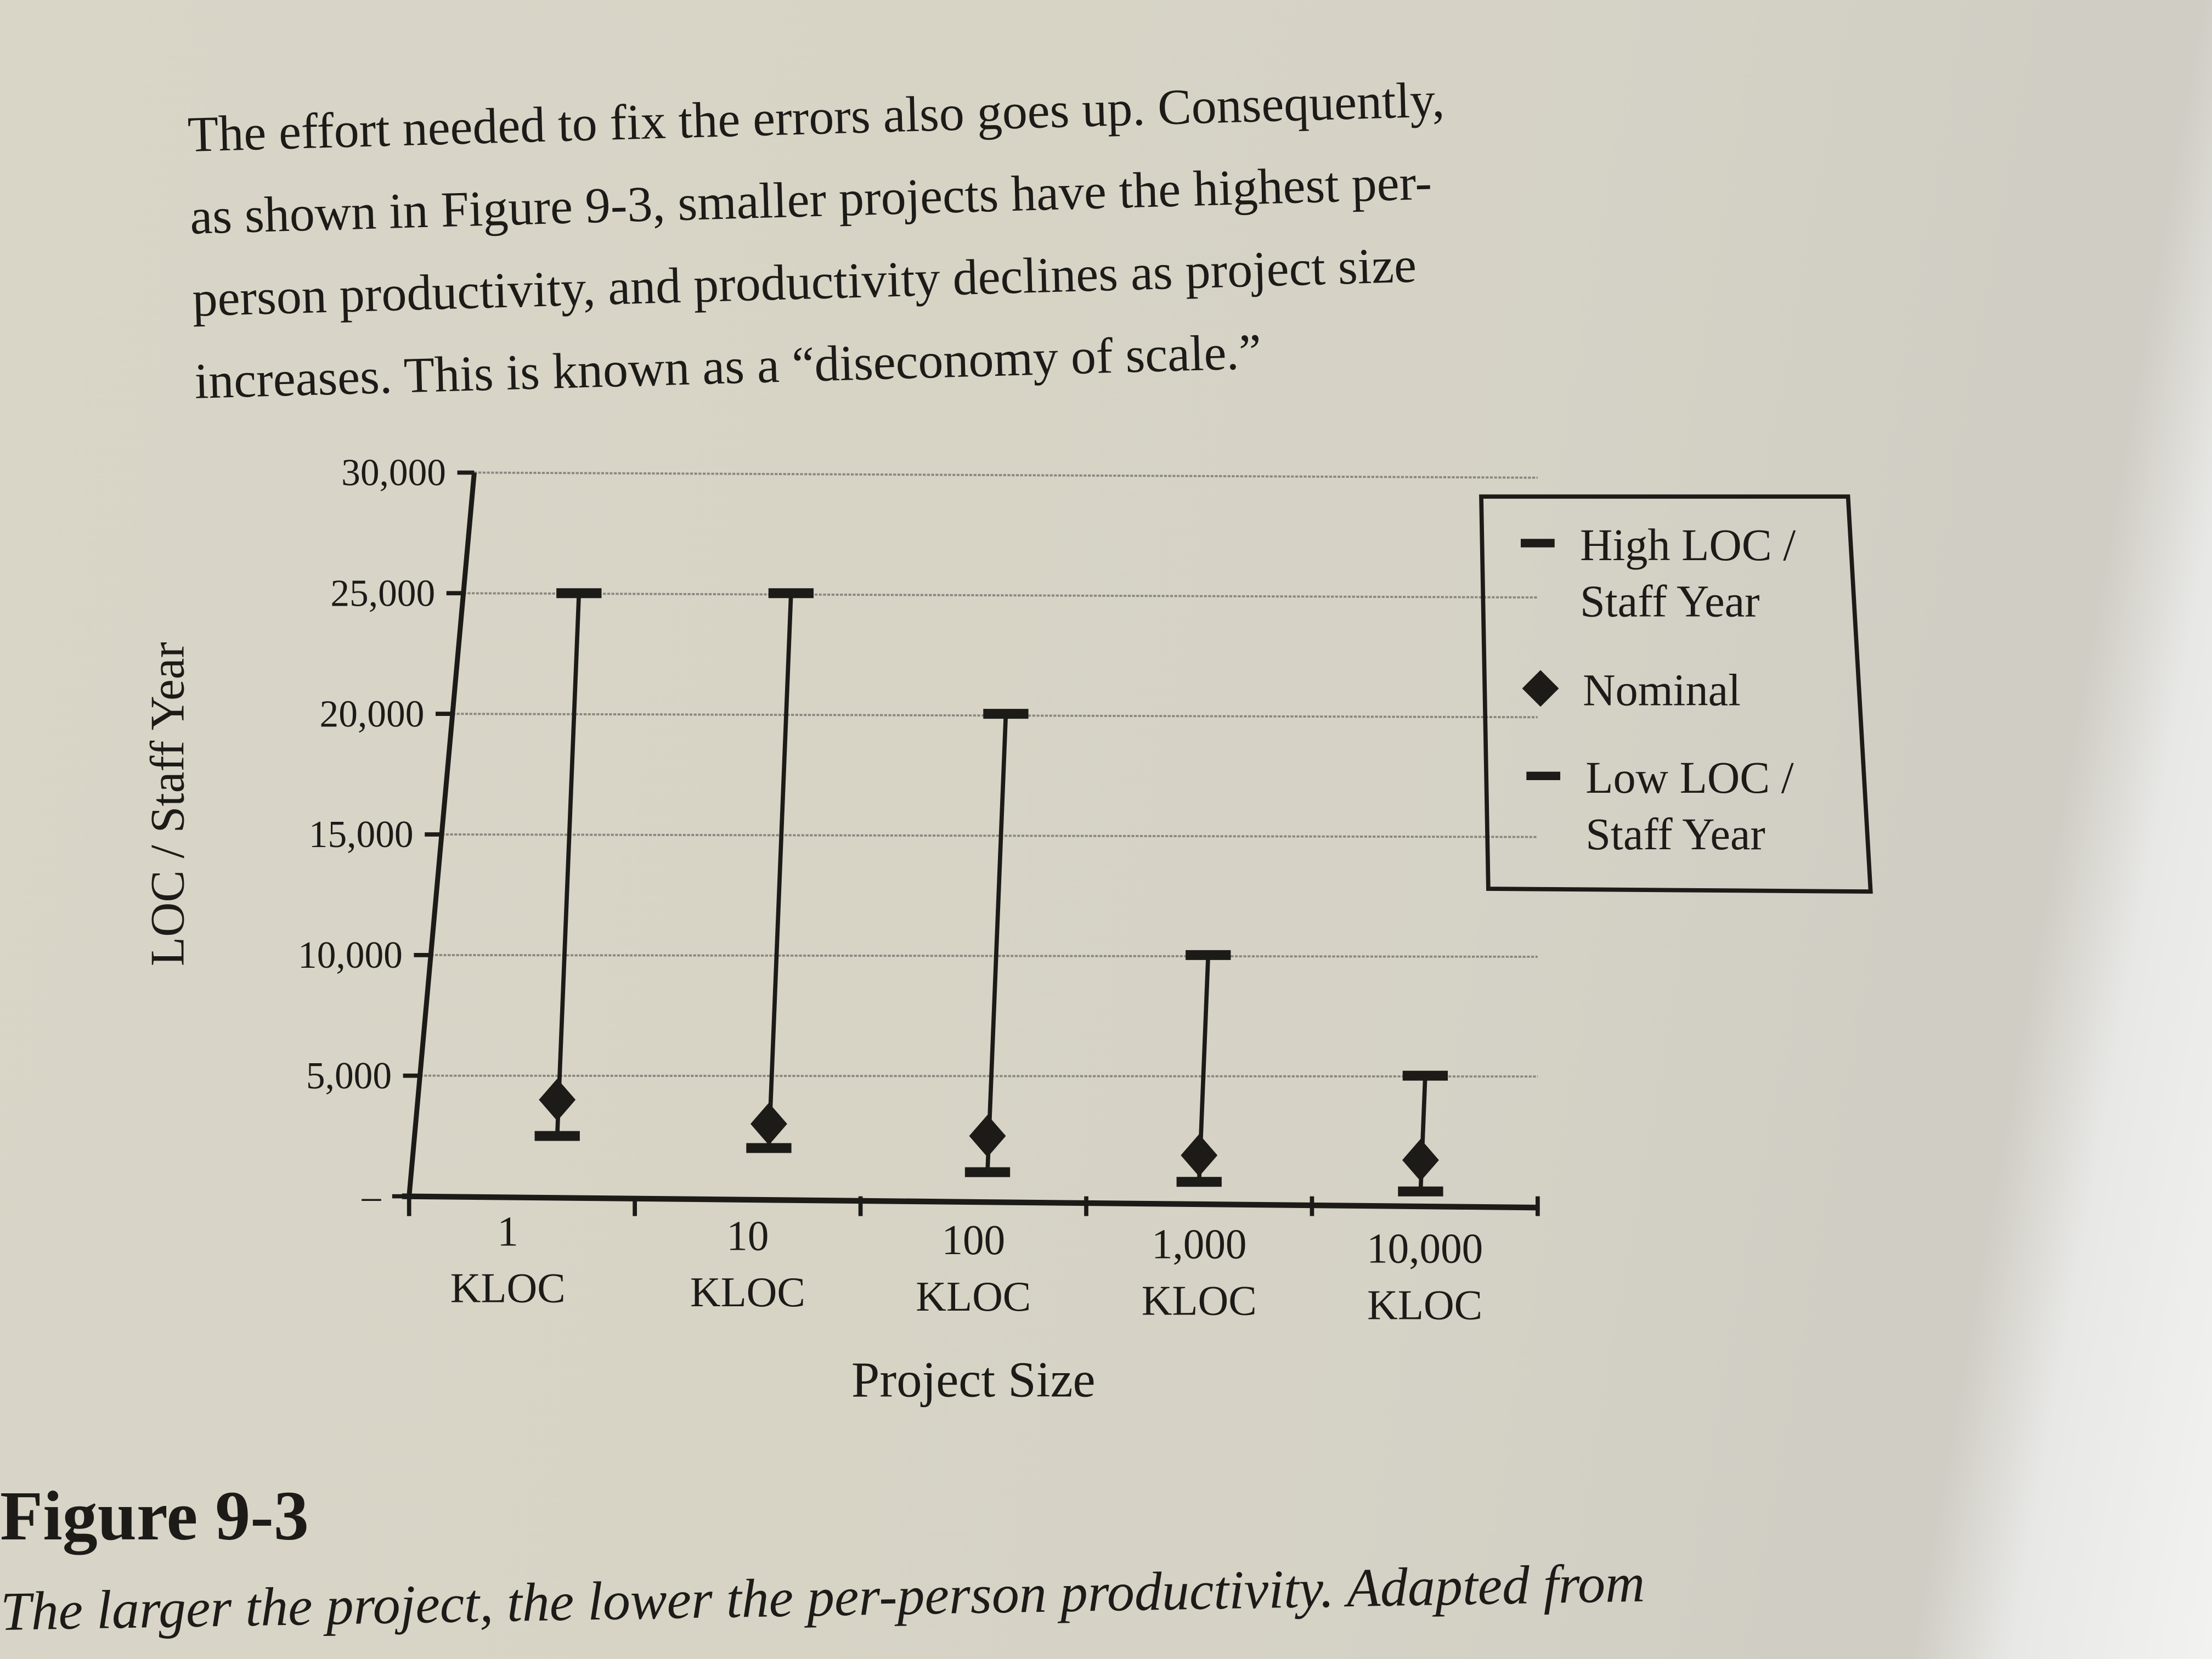  Describe the element at coordinates (372, 1197) in the screenshot. I see `y-tick-label: –` at that location.